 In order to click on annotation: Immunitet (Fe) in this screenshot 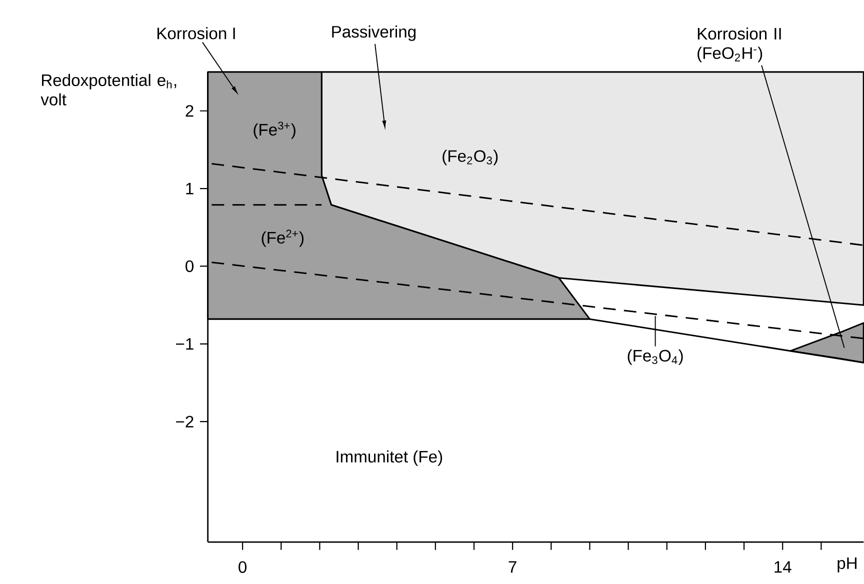, I will do `click(389, 458)`.